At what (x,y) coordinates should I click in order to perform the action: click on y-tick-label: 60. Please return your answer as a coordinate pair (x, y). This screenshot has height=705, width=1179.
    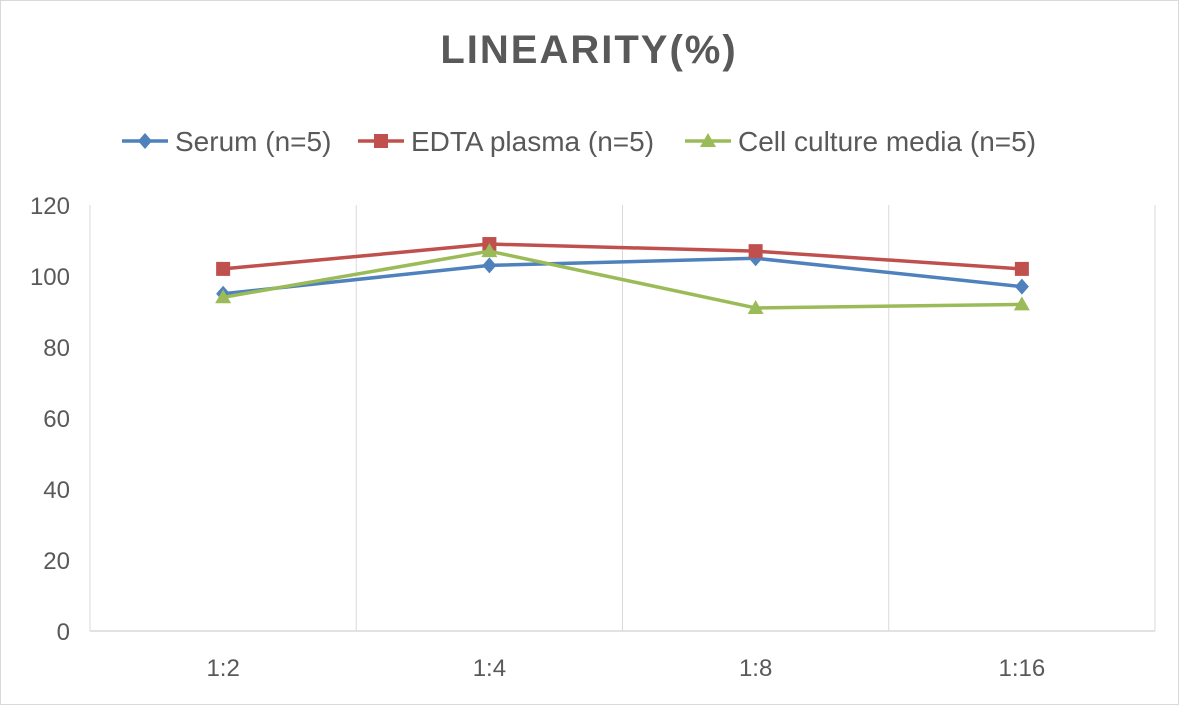
    Looking at the image, I should click on (56, 419).